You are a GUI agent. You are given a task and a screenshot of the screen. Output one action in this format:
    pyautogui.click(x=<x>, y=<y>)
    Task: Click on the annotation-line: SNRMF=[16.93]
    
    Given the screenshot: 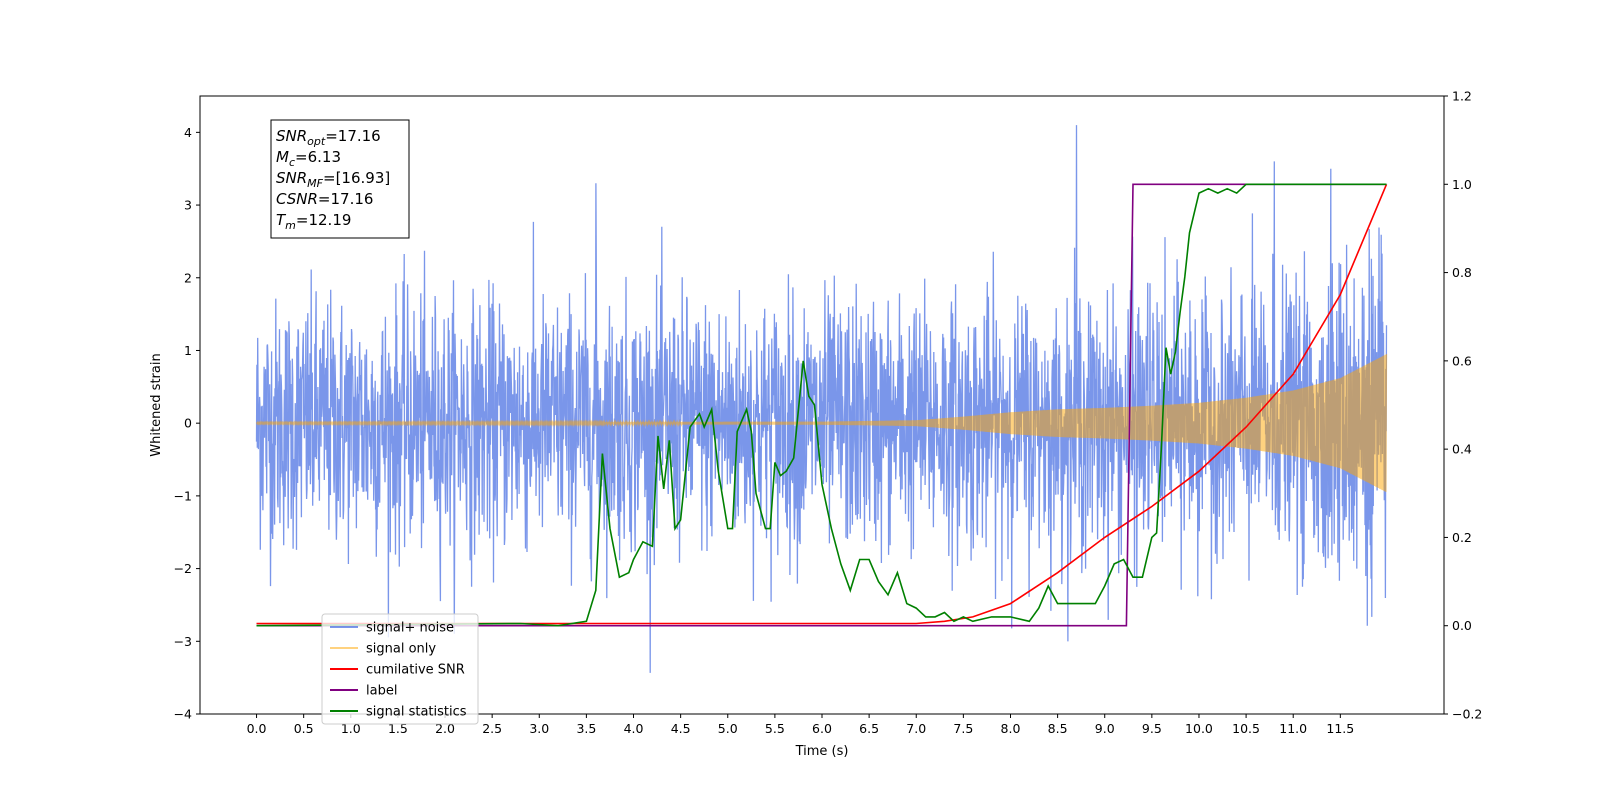 What is the action you would take?
    pyautogui.click(x=333, y=179)
    